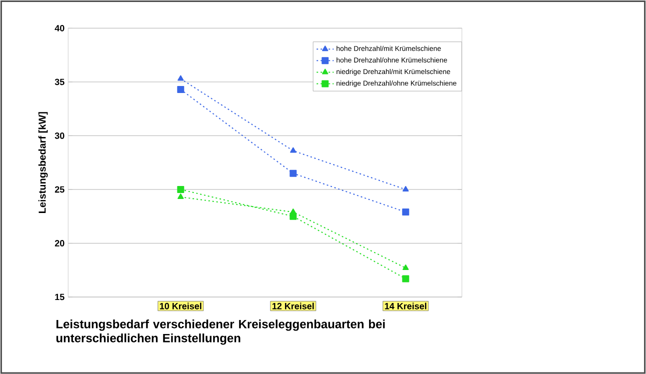 The height and width of the screenshot is (374, 646). Describe the element at coordinates (43, 162) in the screenshot. I see `y-axis-title: Leistungsbedarf [kW]` at that location.